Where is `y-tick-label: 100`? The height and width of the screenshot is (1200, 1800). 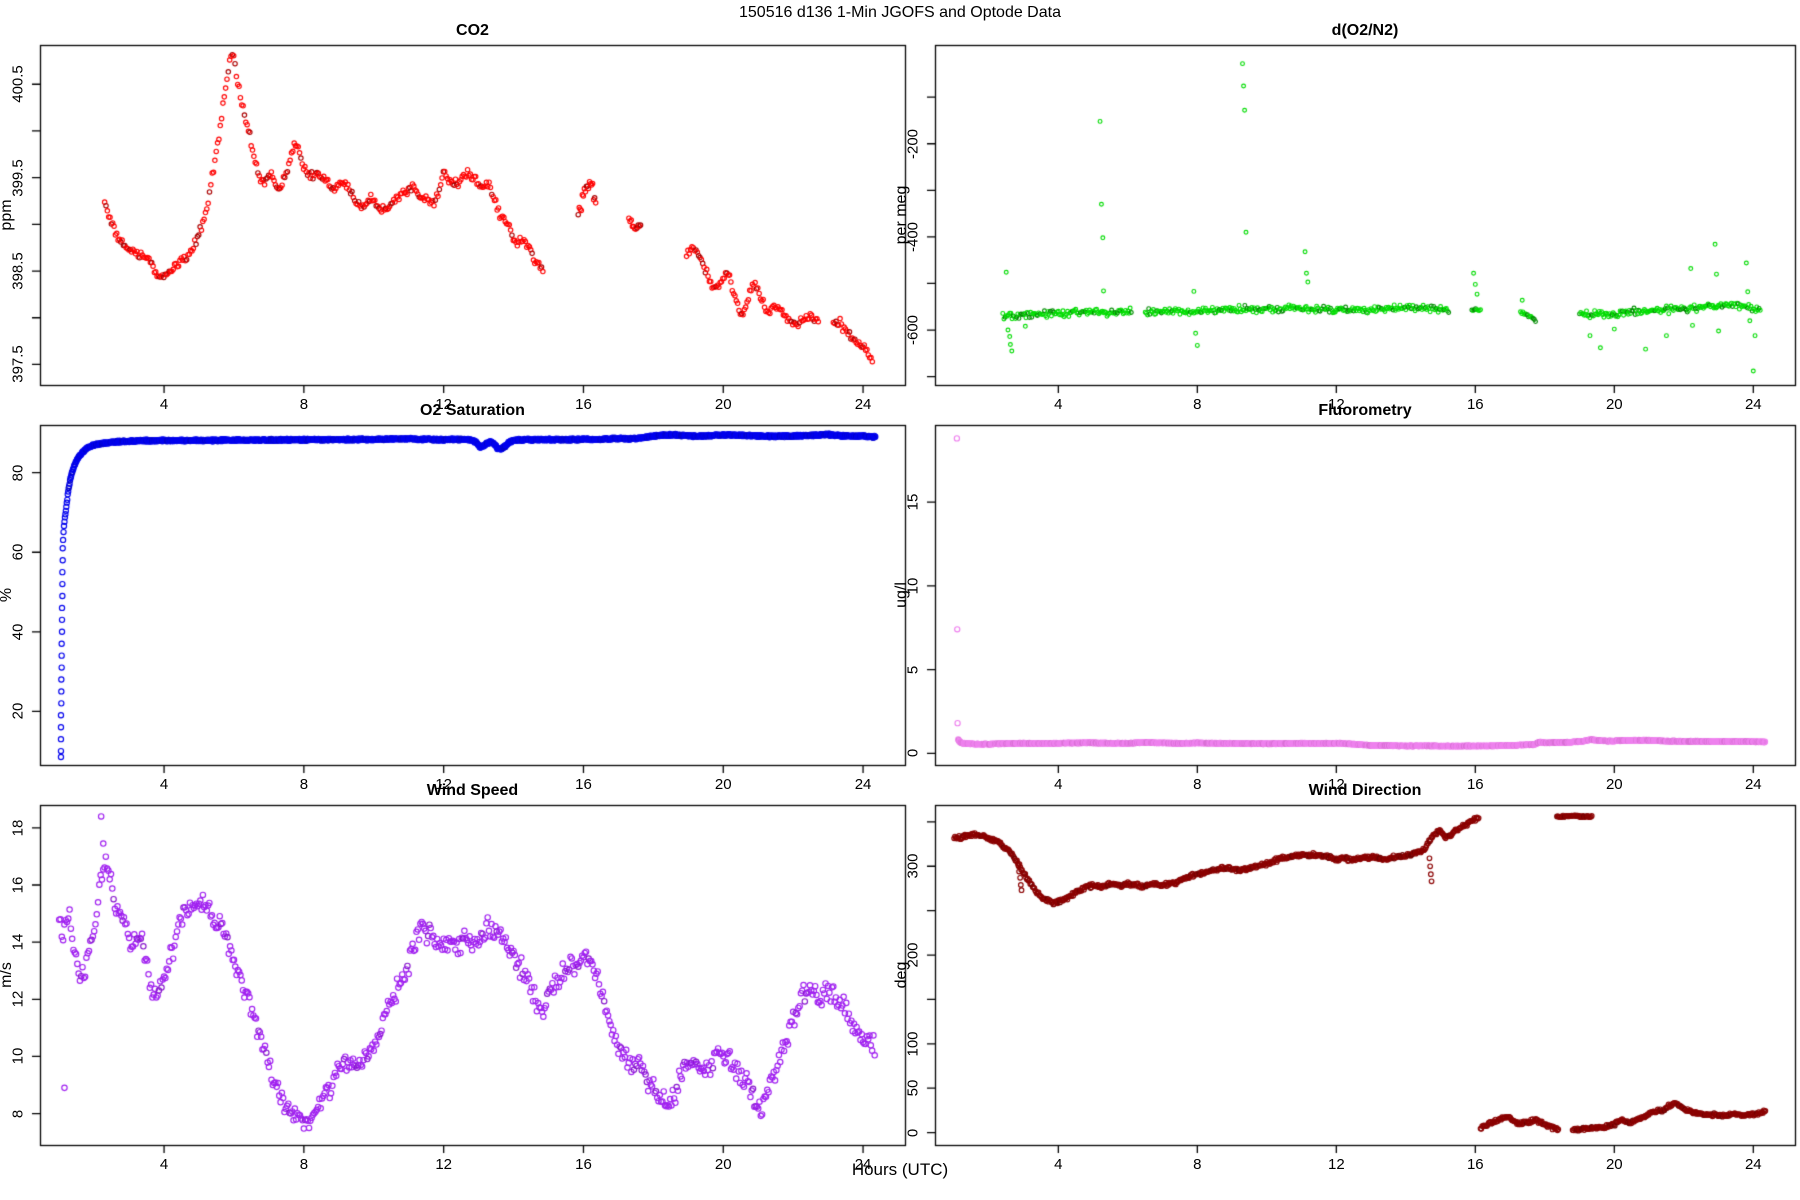 y-tick-label: 100 is located at coordinates (913, 1044).